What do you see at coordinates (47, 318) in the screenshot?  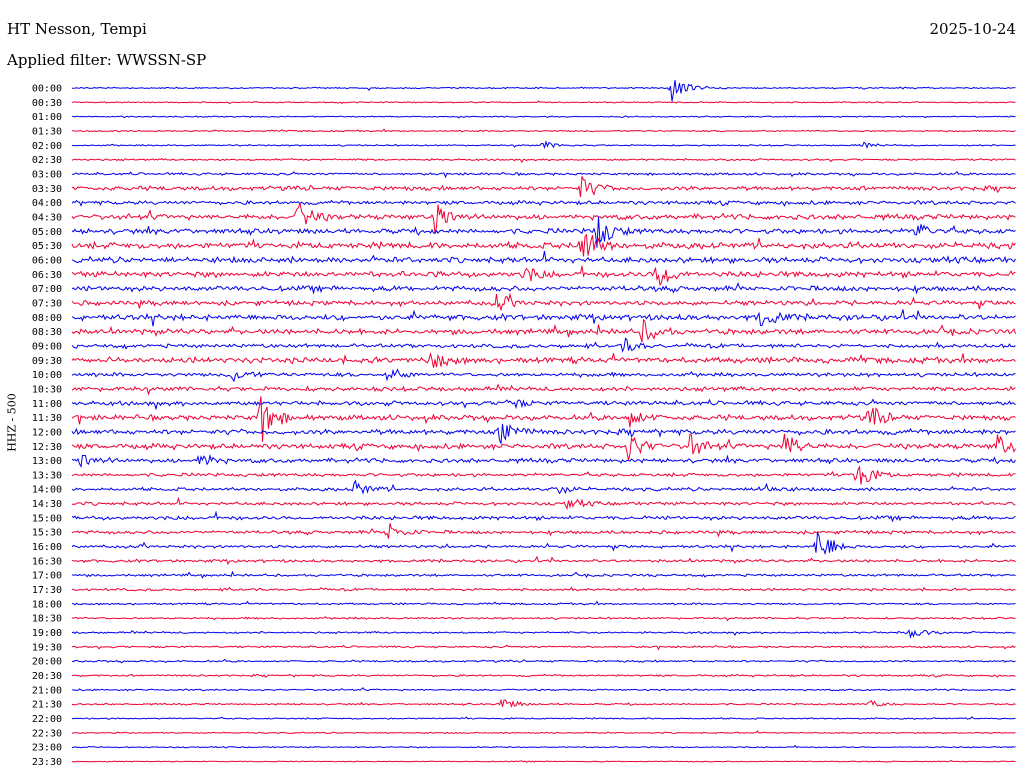 I see `time-tick-label: 08:00` at bounding box center [47, 318].